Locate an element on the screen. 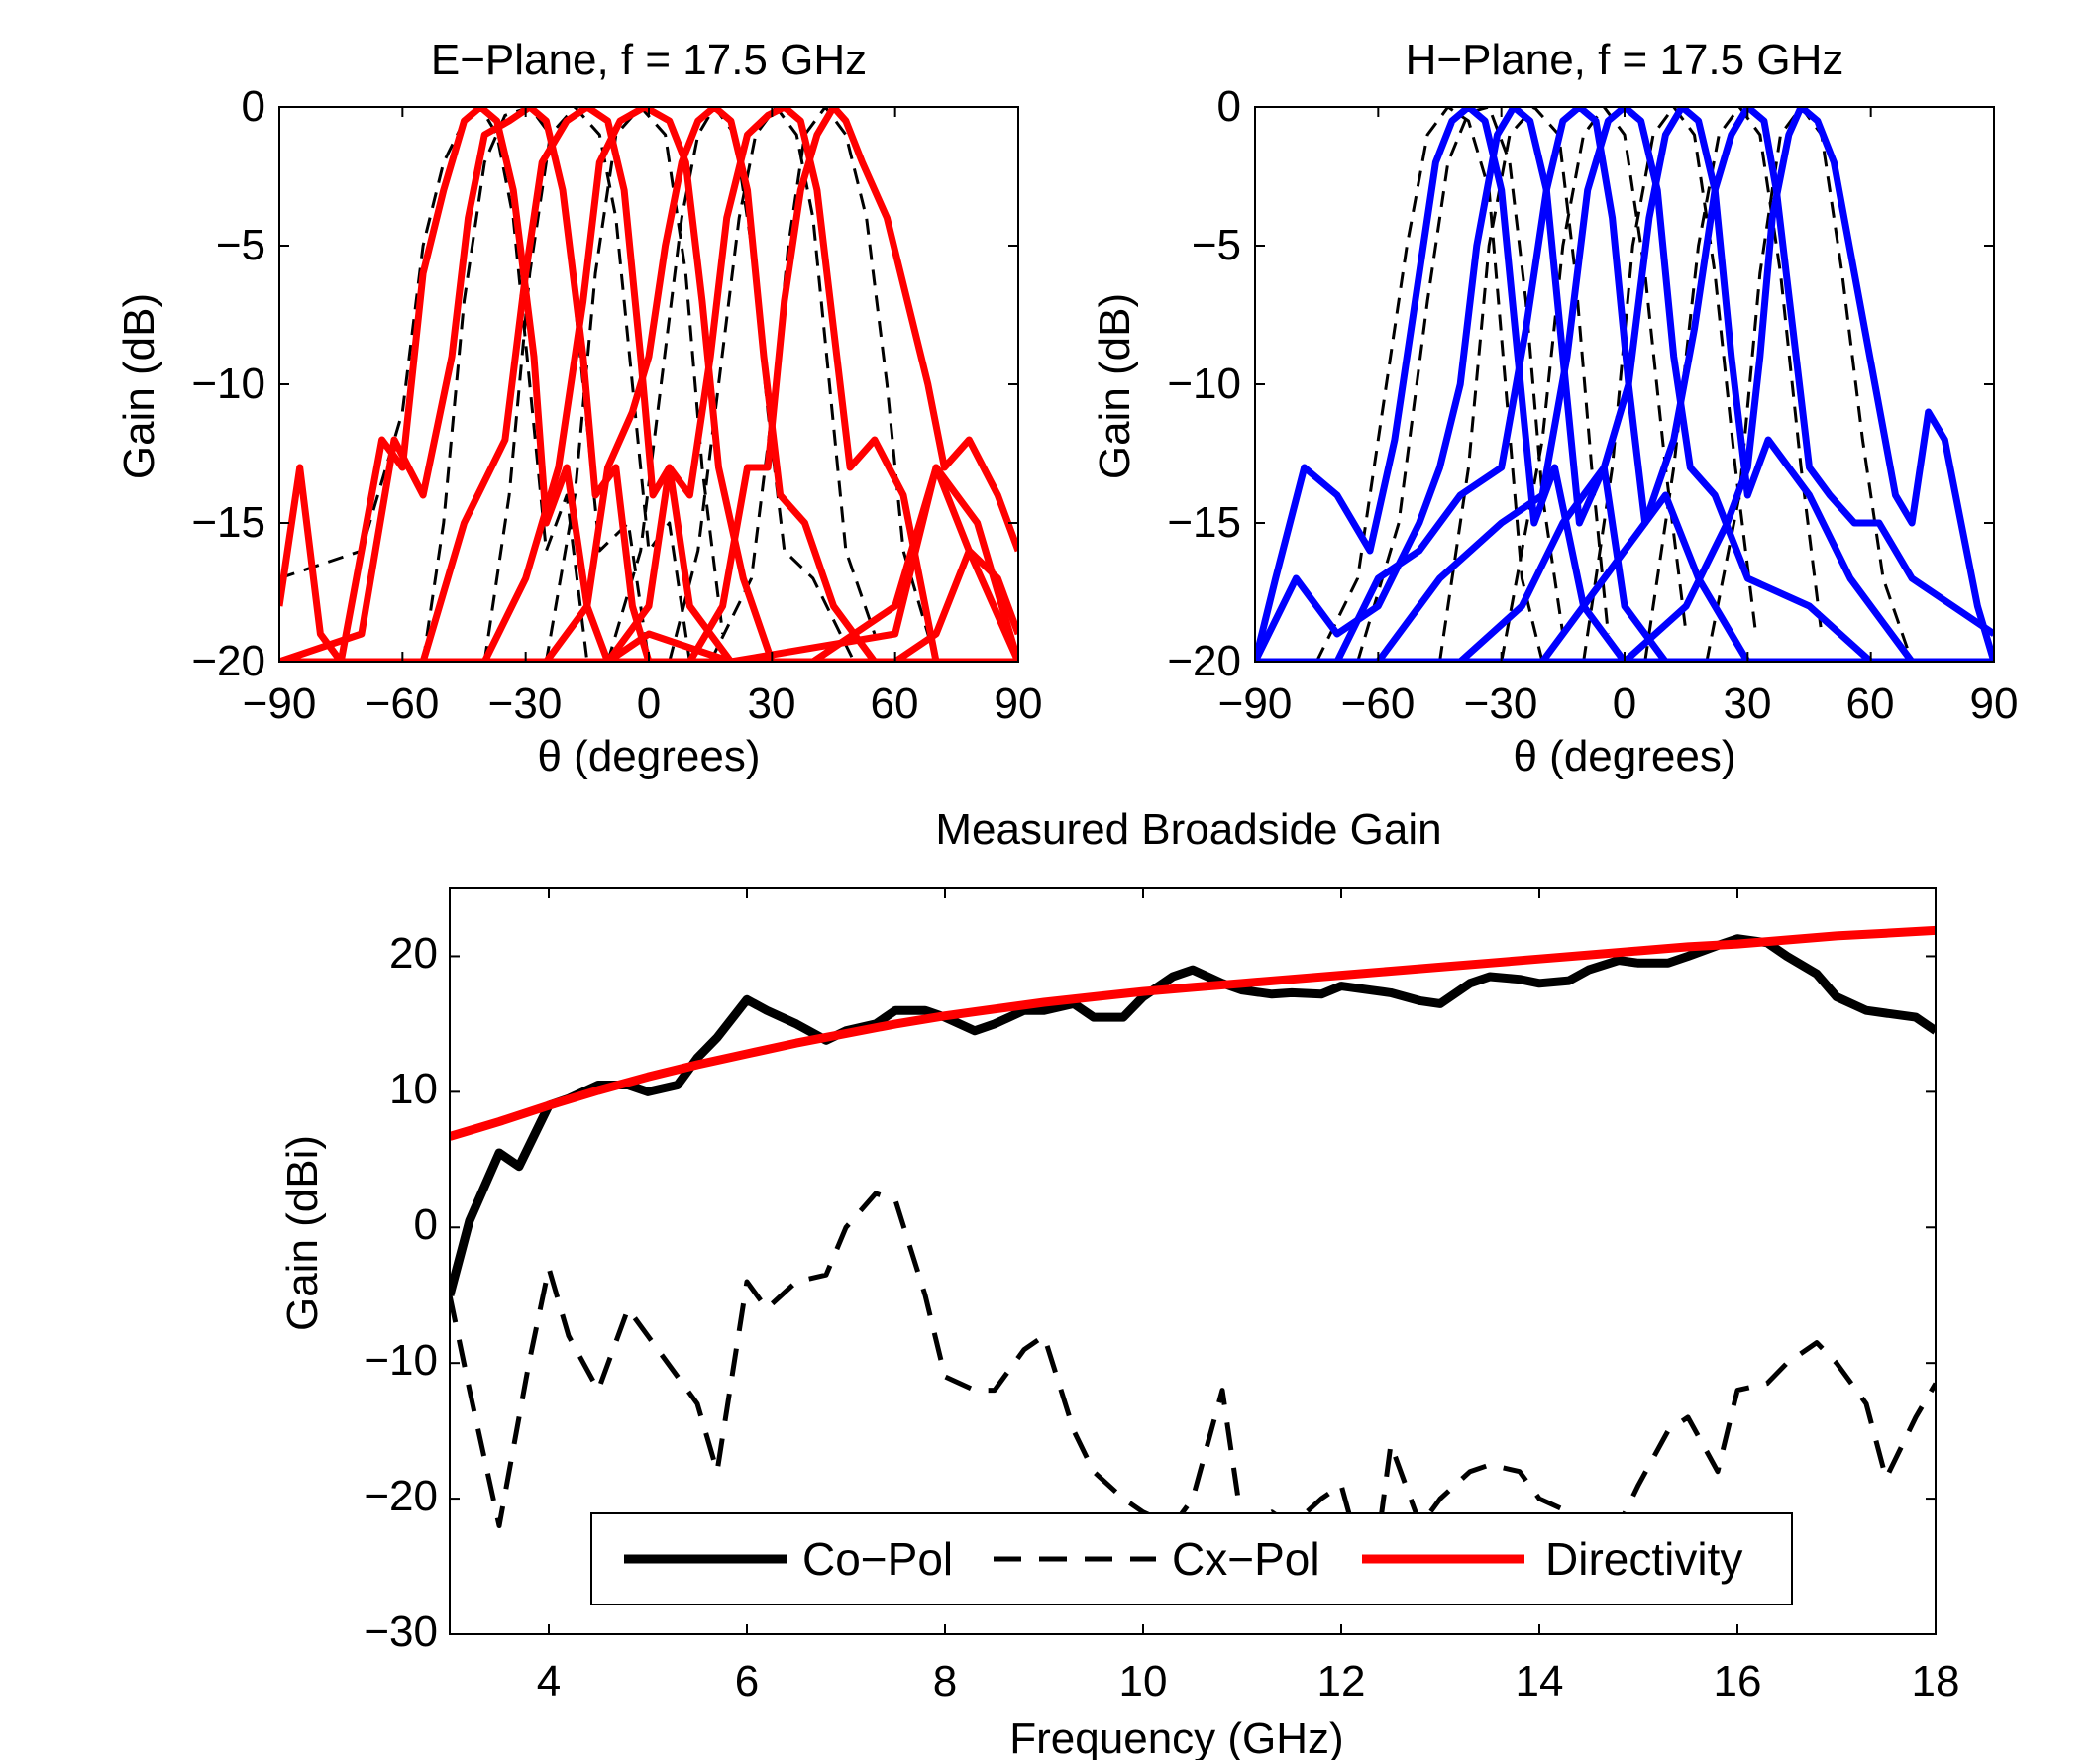  broadside-ytick-label: 0 is located at coordinates (426, 1224).